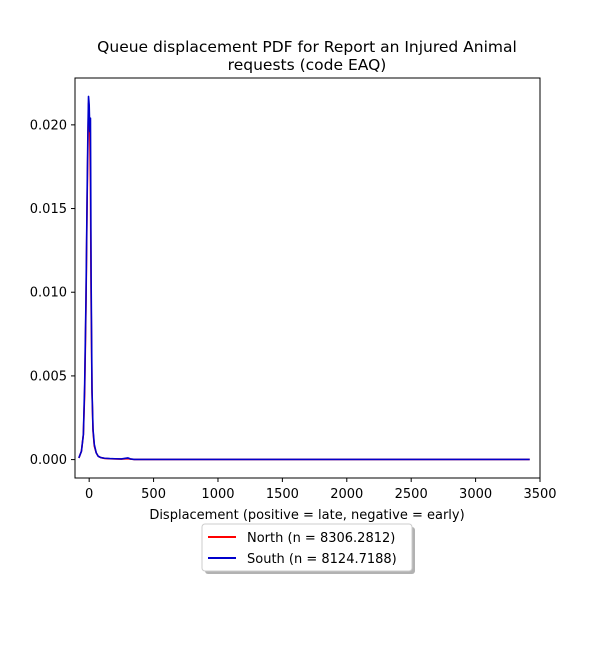 The width and height of the screenshot is (600, 650). Describe the element at coordinates (321, 490) in the screenshot. I see `x-axis-ticks: 0 500 1000 1500 2000 2500 3000 3500` at that location.